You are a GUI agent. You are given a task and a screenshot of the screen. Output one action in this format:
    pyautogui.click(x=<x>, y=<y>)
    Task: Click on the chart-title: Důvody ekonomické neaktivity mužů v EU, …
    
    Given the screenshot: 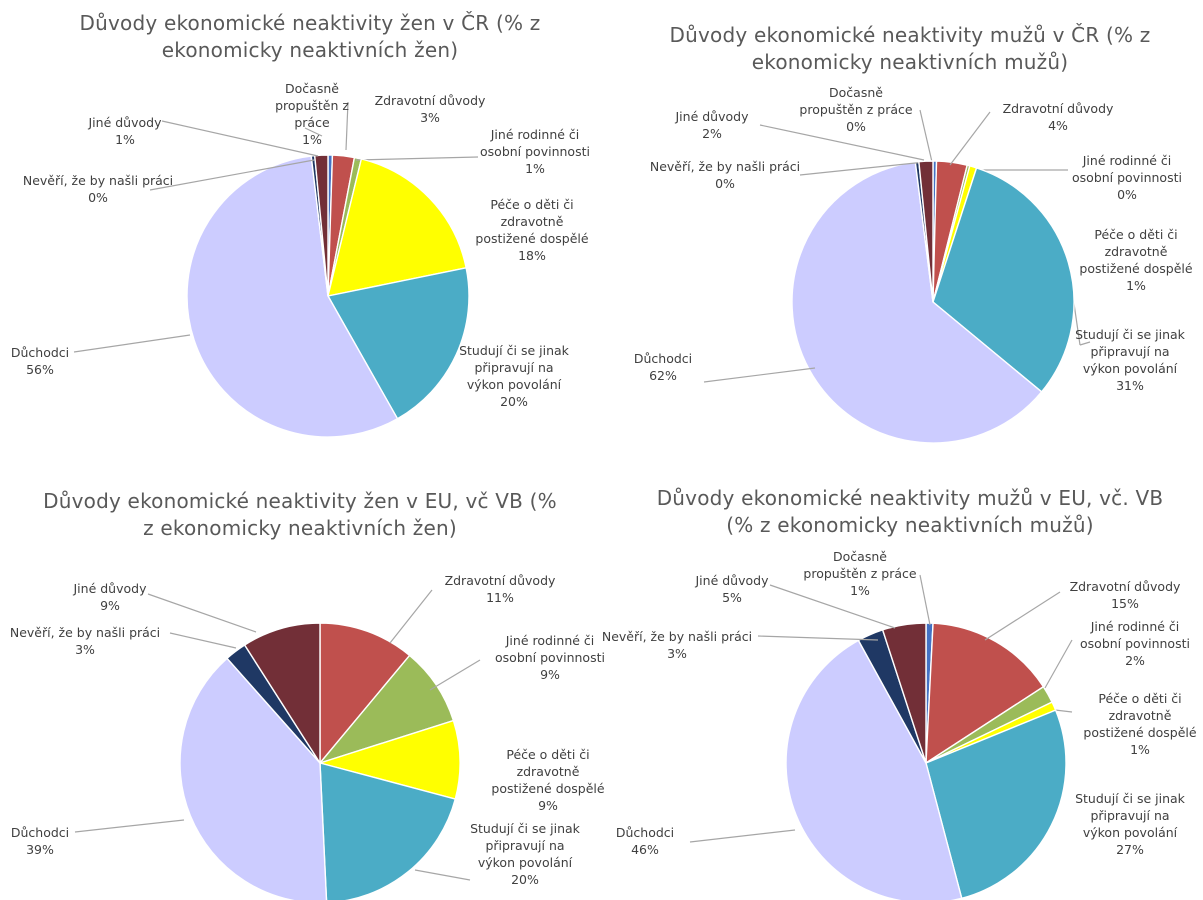 What is the action you would take?
    pyautogui.click(x=910, y=511)
    